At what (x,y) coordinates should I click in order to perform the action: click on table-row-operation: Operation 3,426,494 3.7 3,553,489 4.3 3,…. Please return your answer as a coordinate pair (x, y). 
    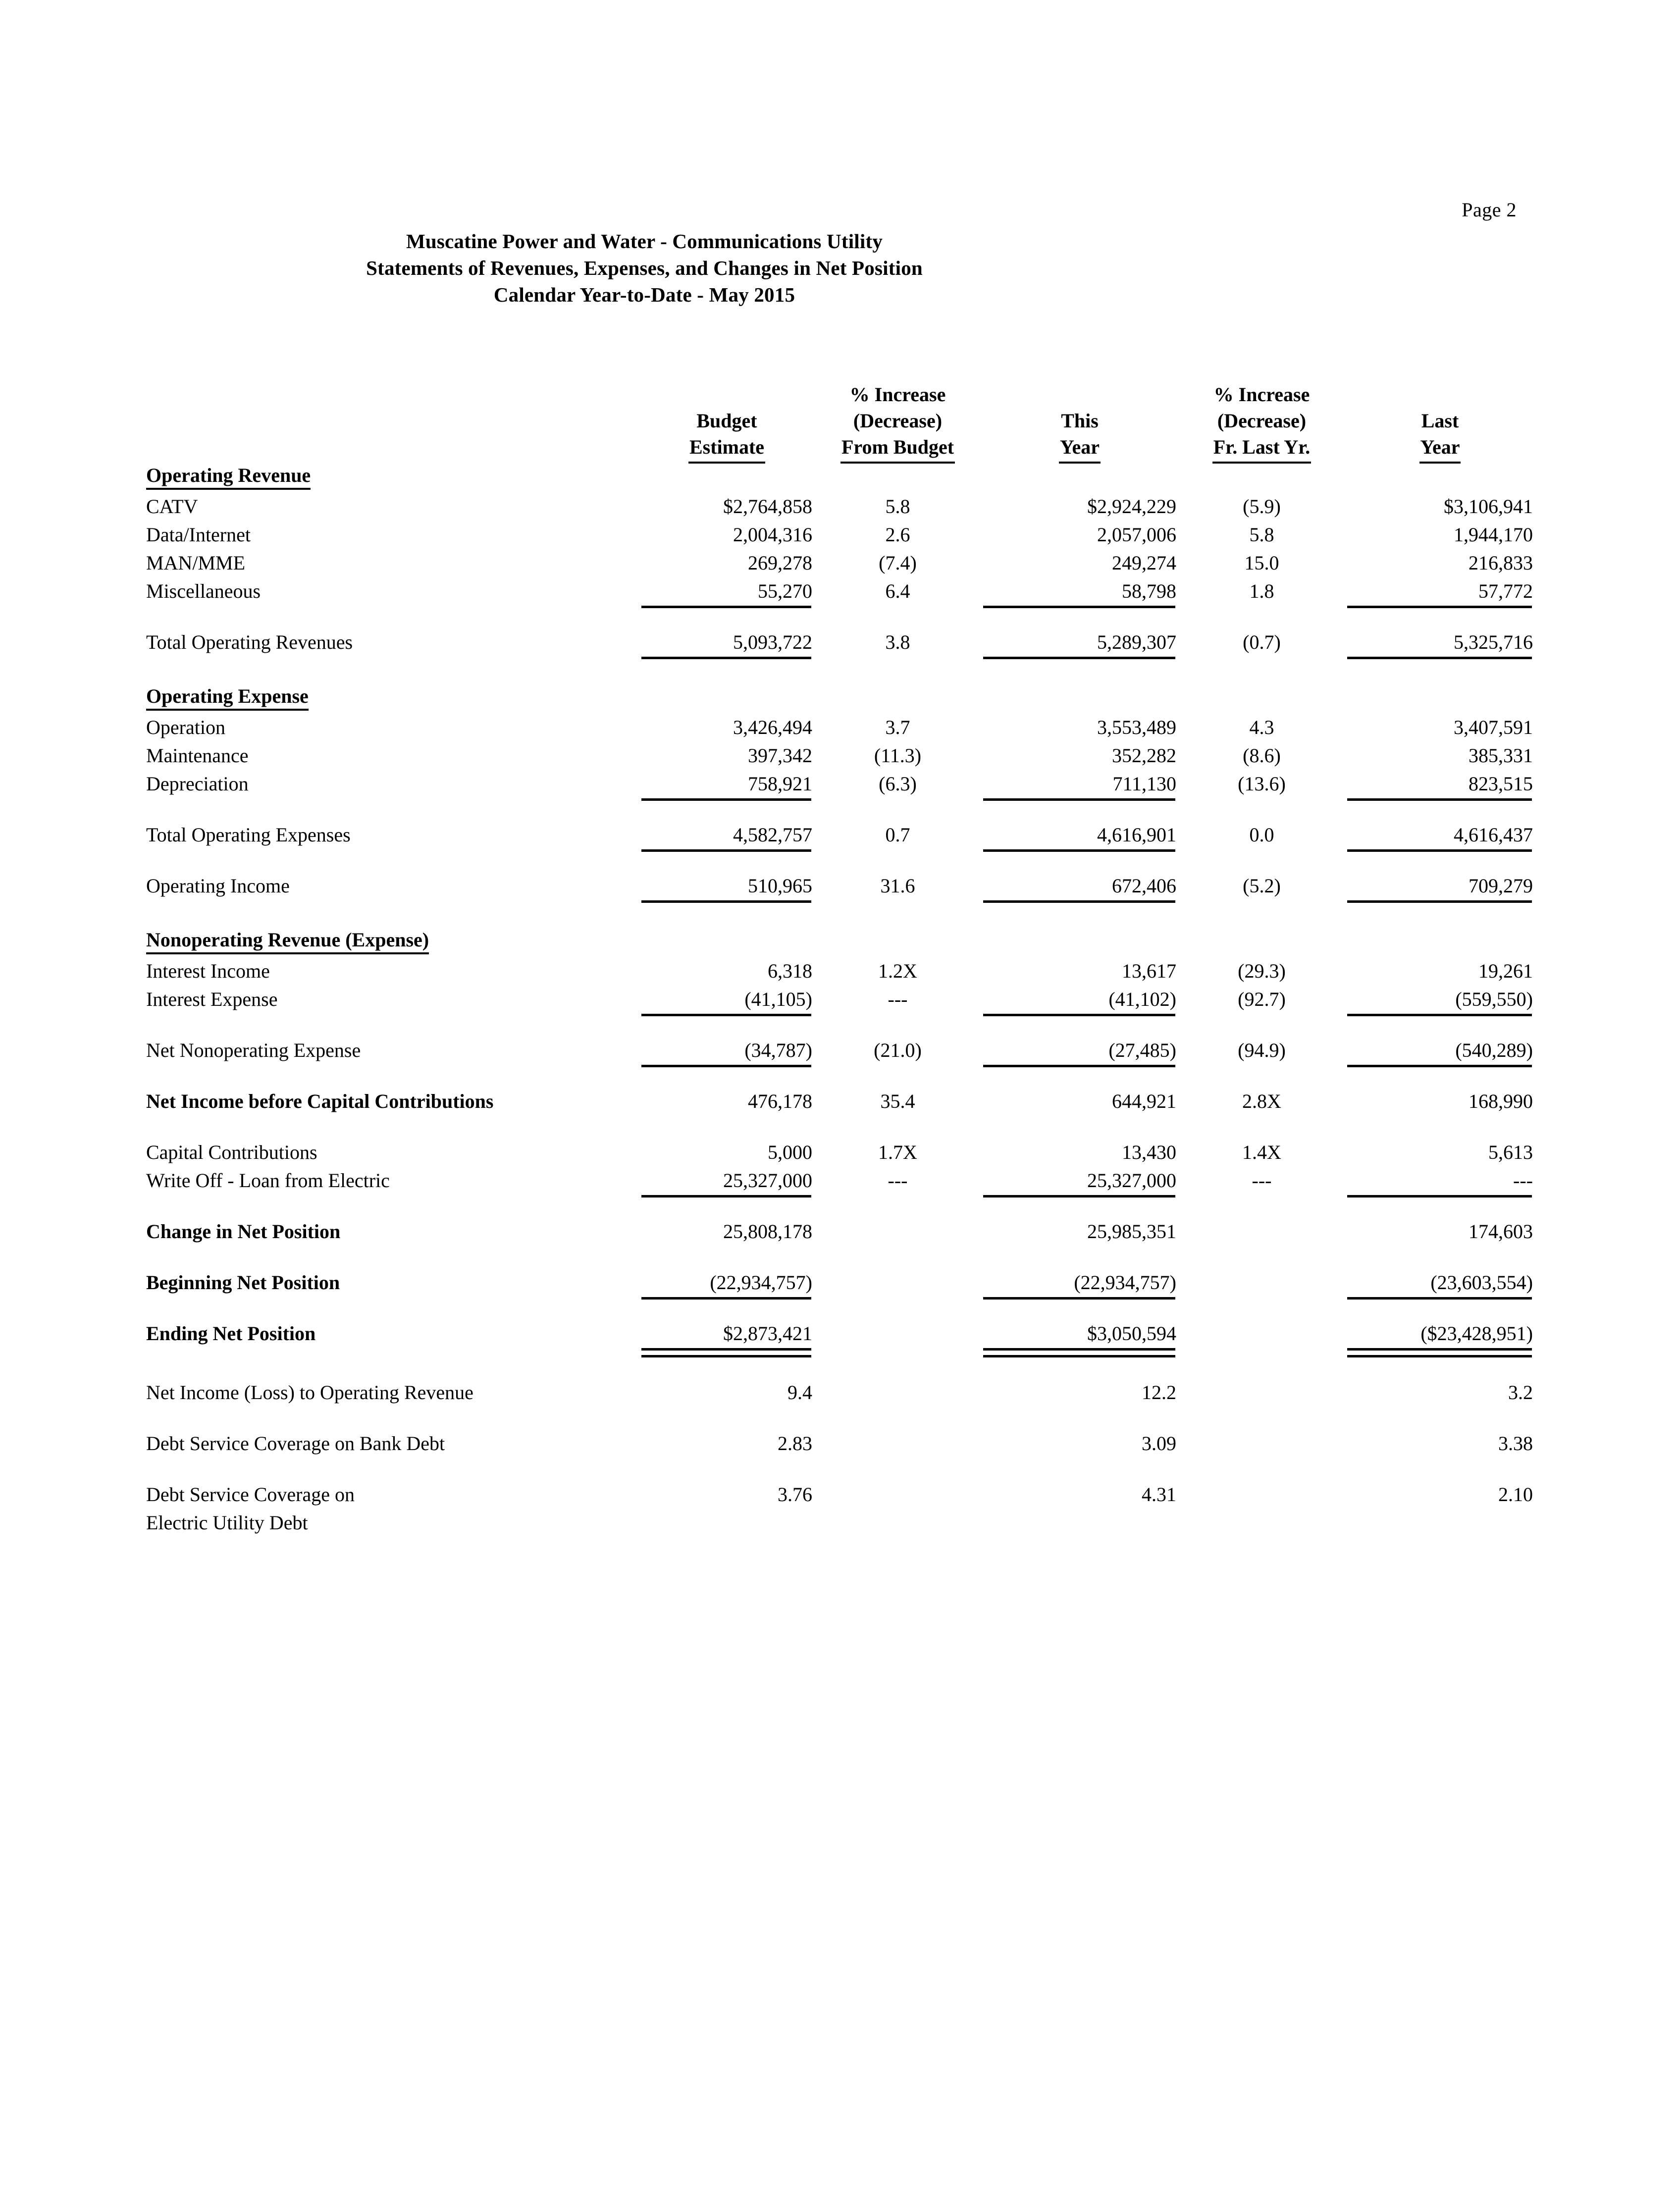
    Looking at the image, I should click on (839, 725).